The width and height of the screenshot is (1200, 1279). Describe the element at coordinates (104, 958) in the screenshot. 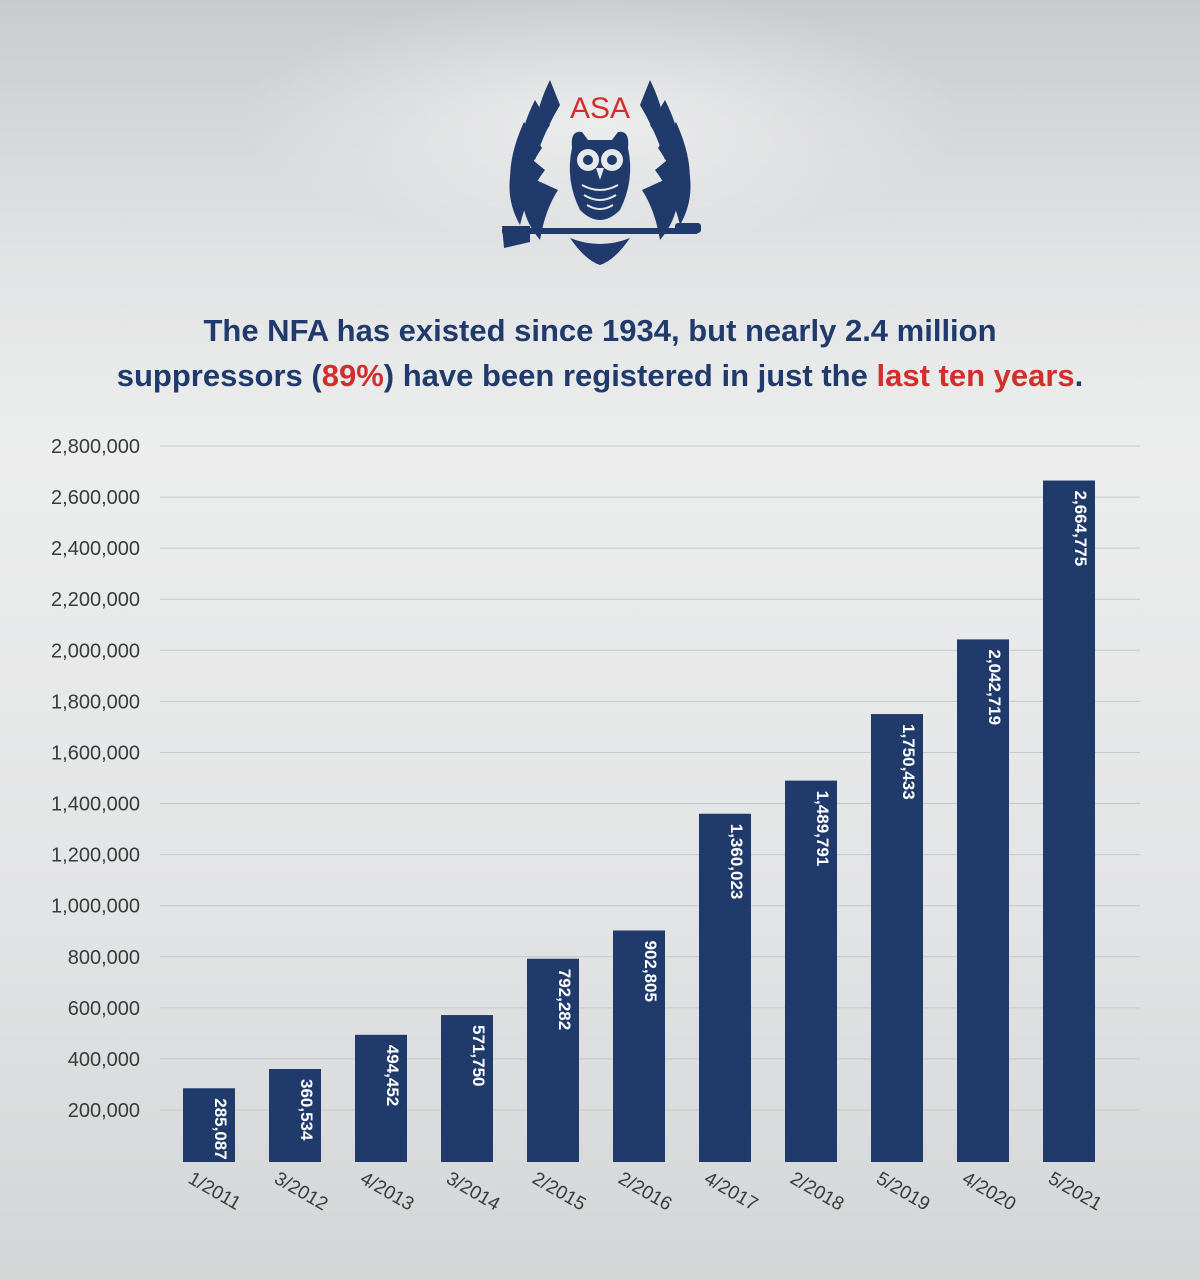

I see `y-tick-label: 800,000` at that location.